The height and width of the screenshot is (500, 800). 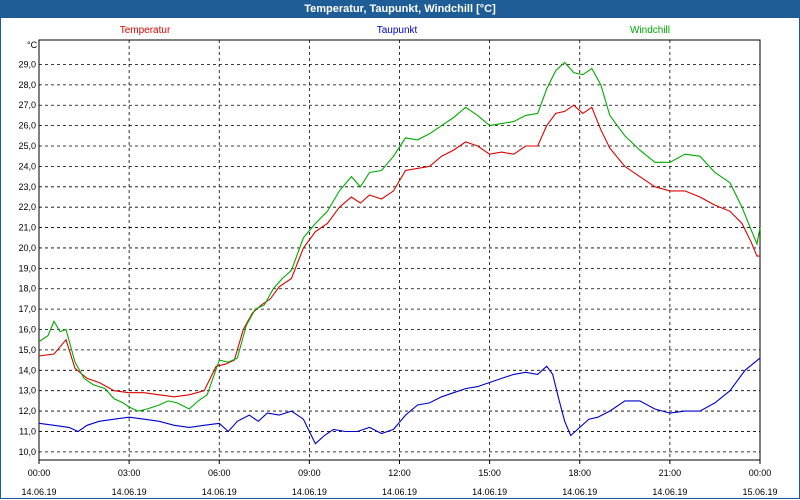 What do you see at coordinates (27, 452) in the screenshot?
I see `y-tick-label: 10,0` at bounding box center [27, 452].